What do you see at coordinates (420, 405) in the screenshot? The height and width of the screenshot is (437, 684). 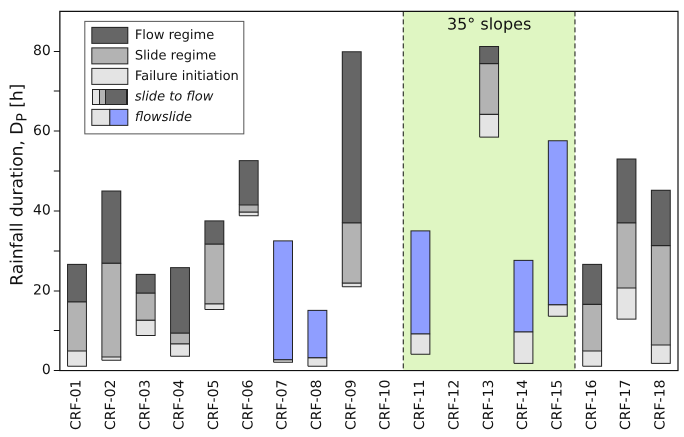 I see `x-tick-label: CRF-11` at bounding box center [420, 405].